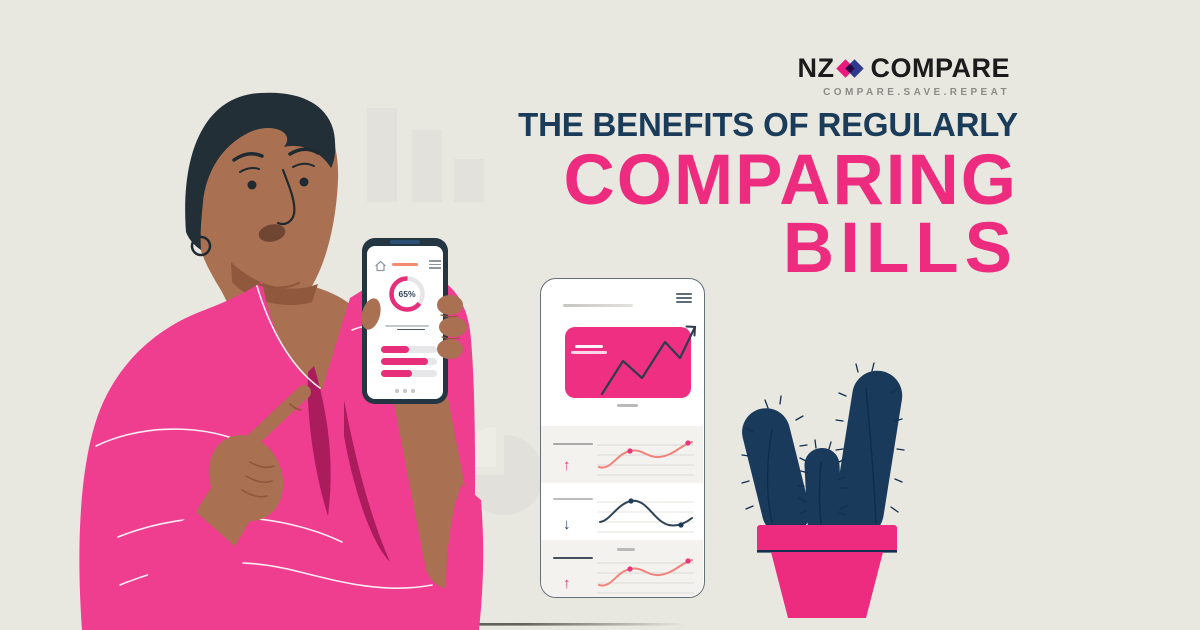  I want to click on floor-line, so click(395, 624).